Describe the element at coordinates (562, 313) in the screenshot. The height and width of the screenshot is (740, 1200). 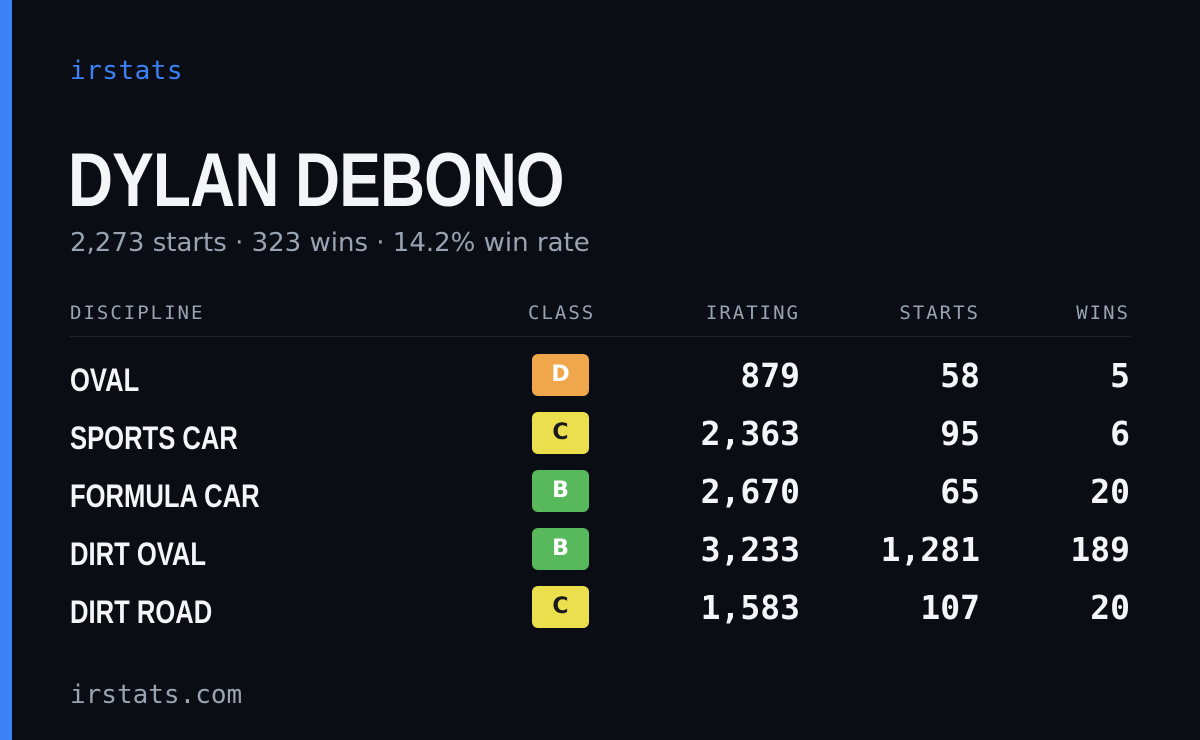
I see `header-class: CLASS` at that location.